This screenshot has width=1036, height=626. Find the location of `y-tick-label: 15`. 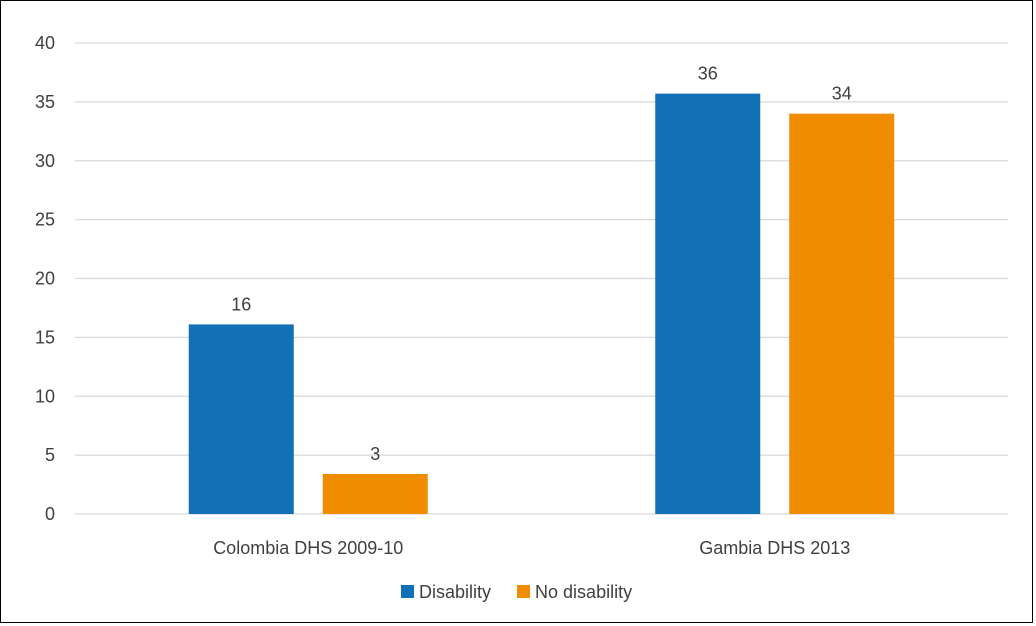

y-tick-label: 15 is located at coordinates (45, 337).